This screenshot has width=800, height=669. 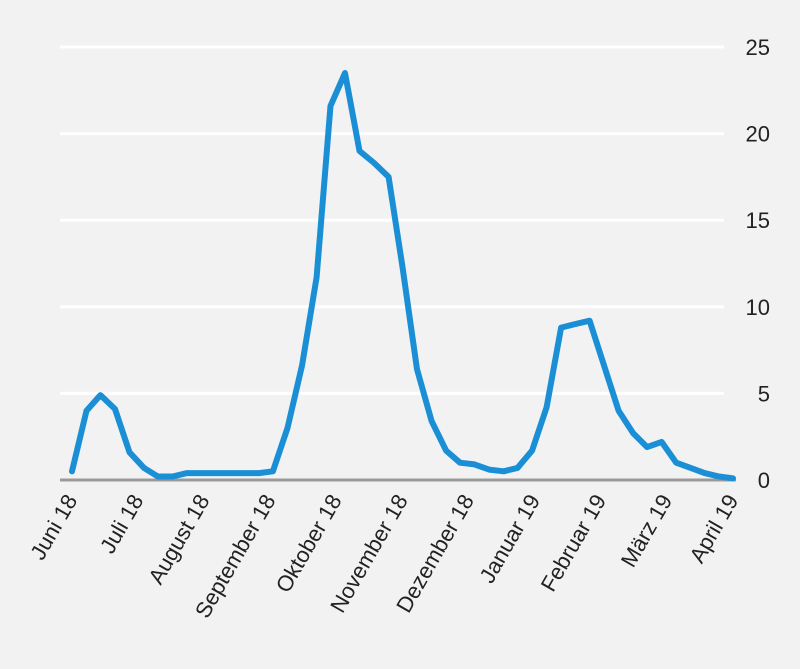 I want to click on x-tick-label-1: Juli 18, so click(x=121, y=524).